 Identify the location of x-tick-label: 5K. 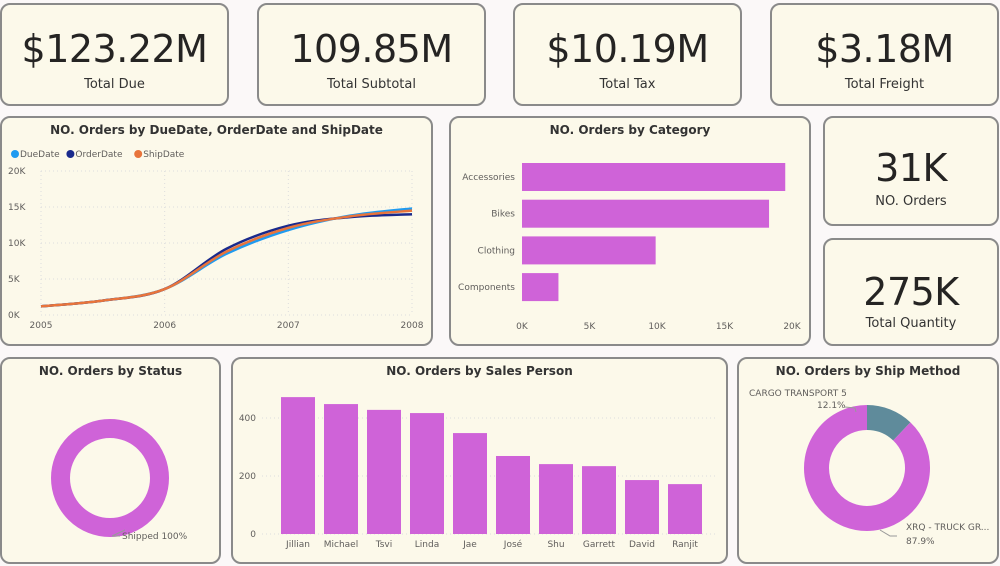
(590, 327).